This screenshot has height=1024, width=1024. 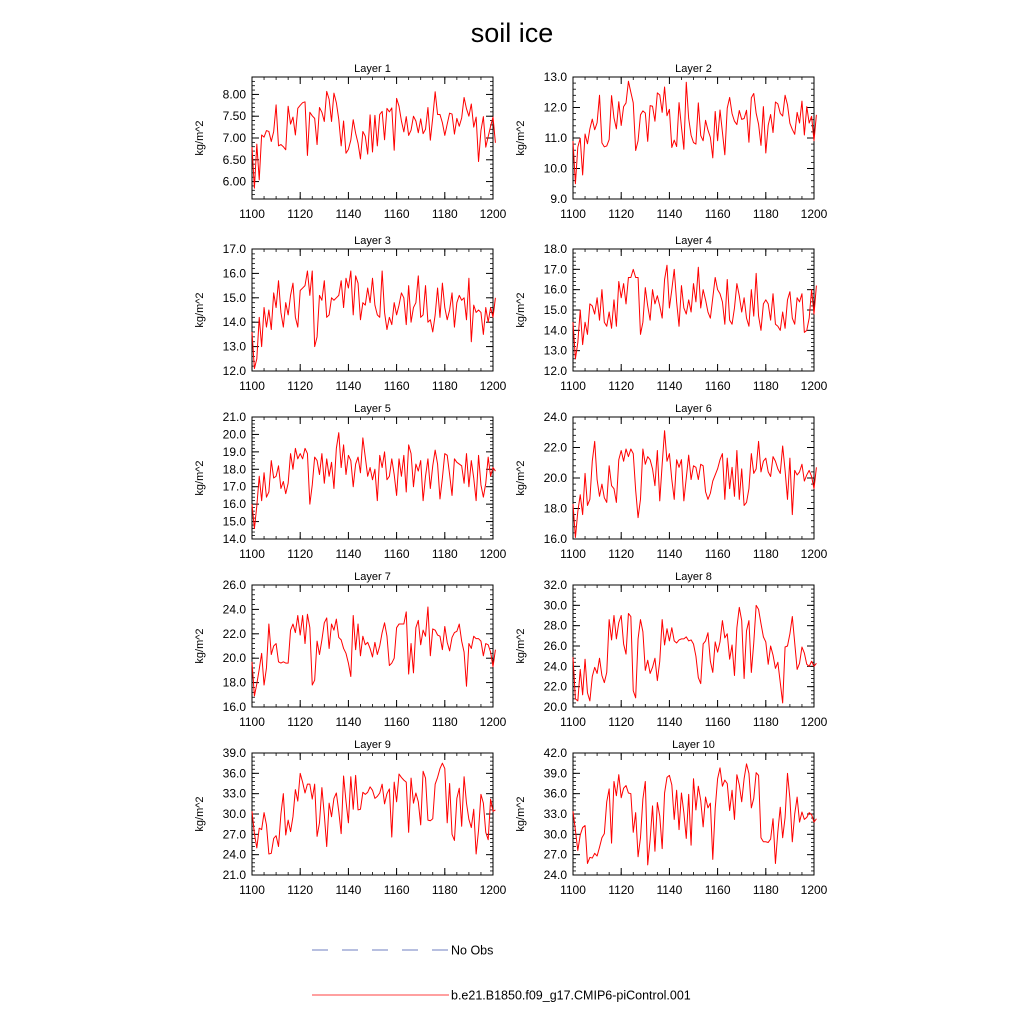 What do you see at coordinates (556, 773) in the screenshot?
I see `y-tick-label: 39.0` at bounding box center [556, 773].